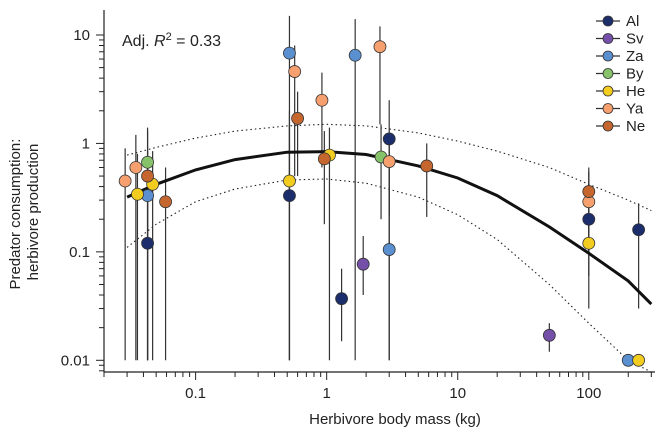 The image size is (658, 435). I want to click on legend-label-al: Al, so click(632, 21).